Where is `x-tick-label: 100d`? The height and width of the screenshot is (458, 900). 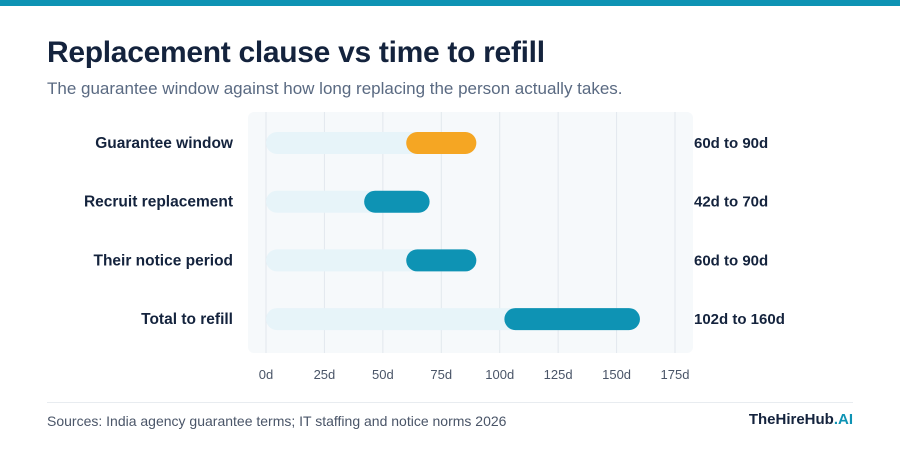
x-tick-label: 100d is located at coordinates (499, 374).